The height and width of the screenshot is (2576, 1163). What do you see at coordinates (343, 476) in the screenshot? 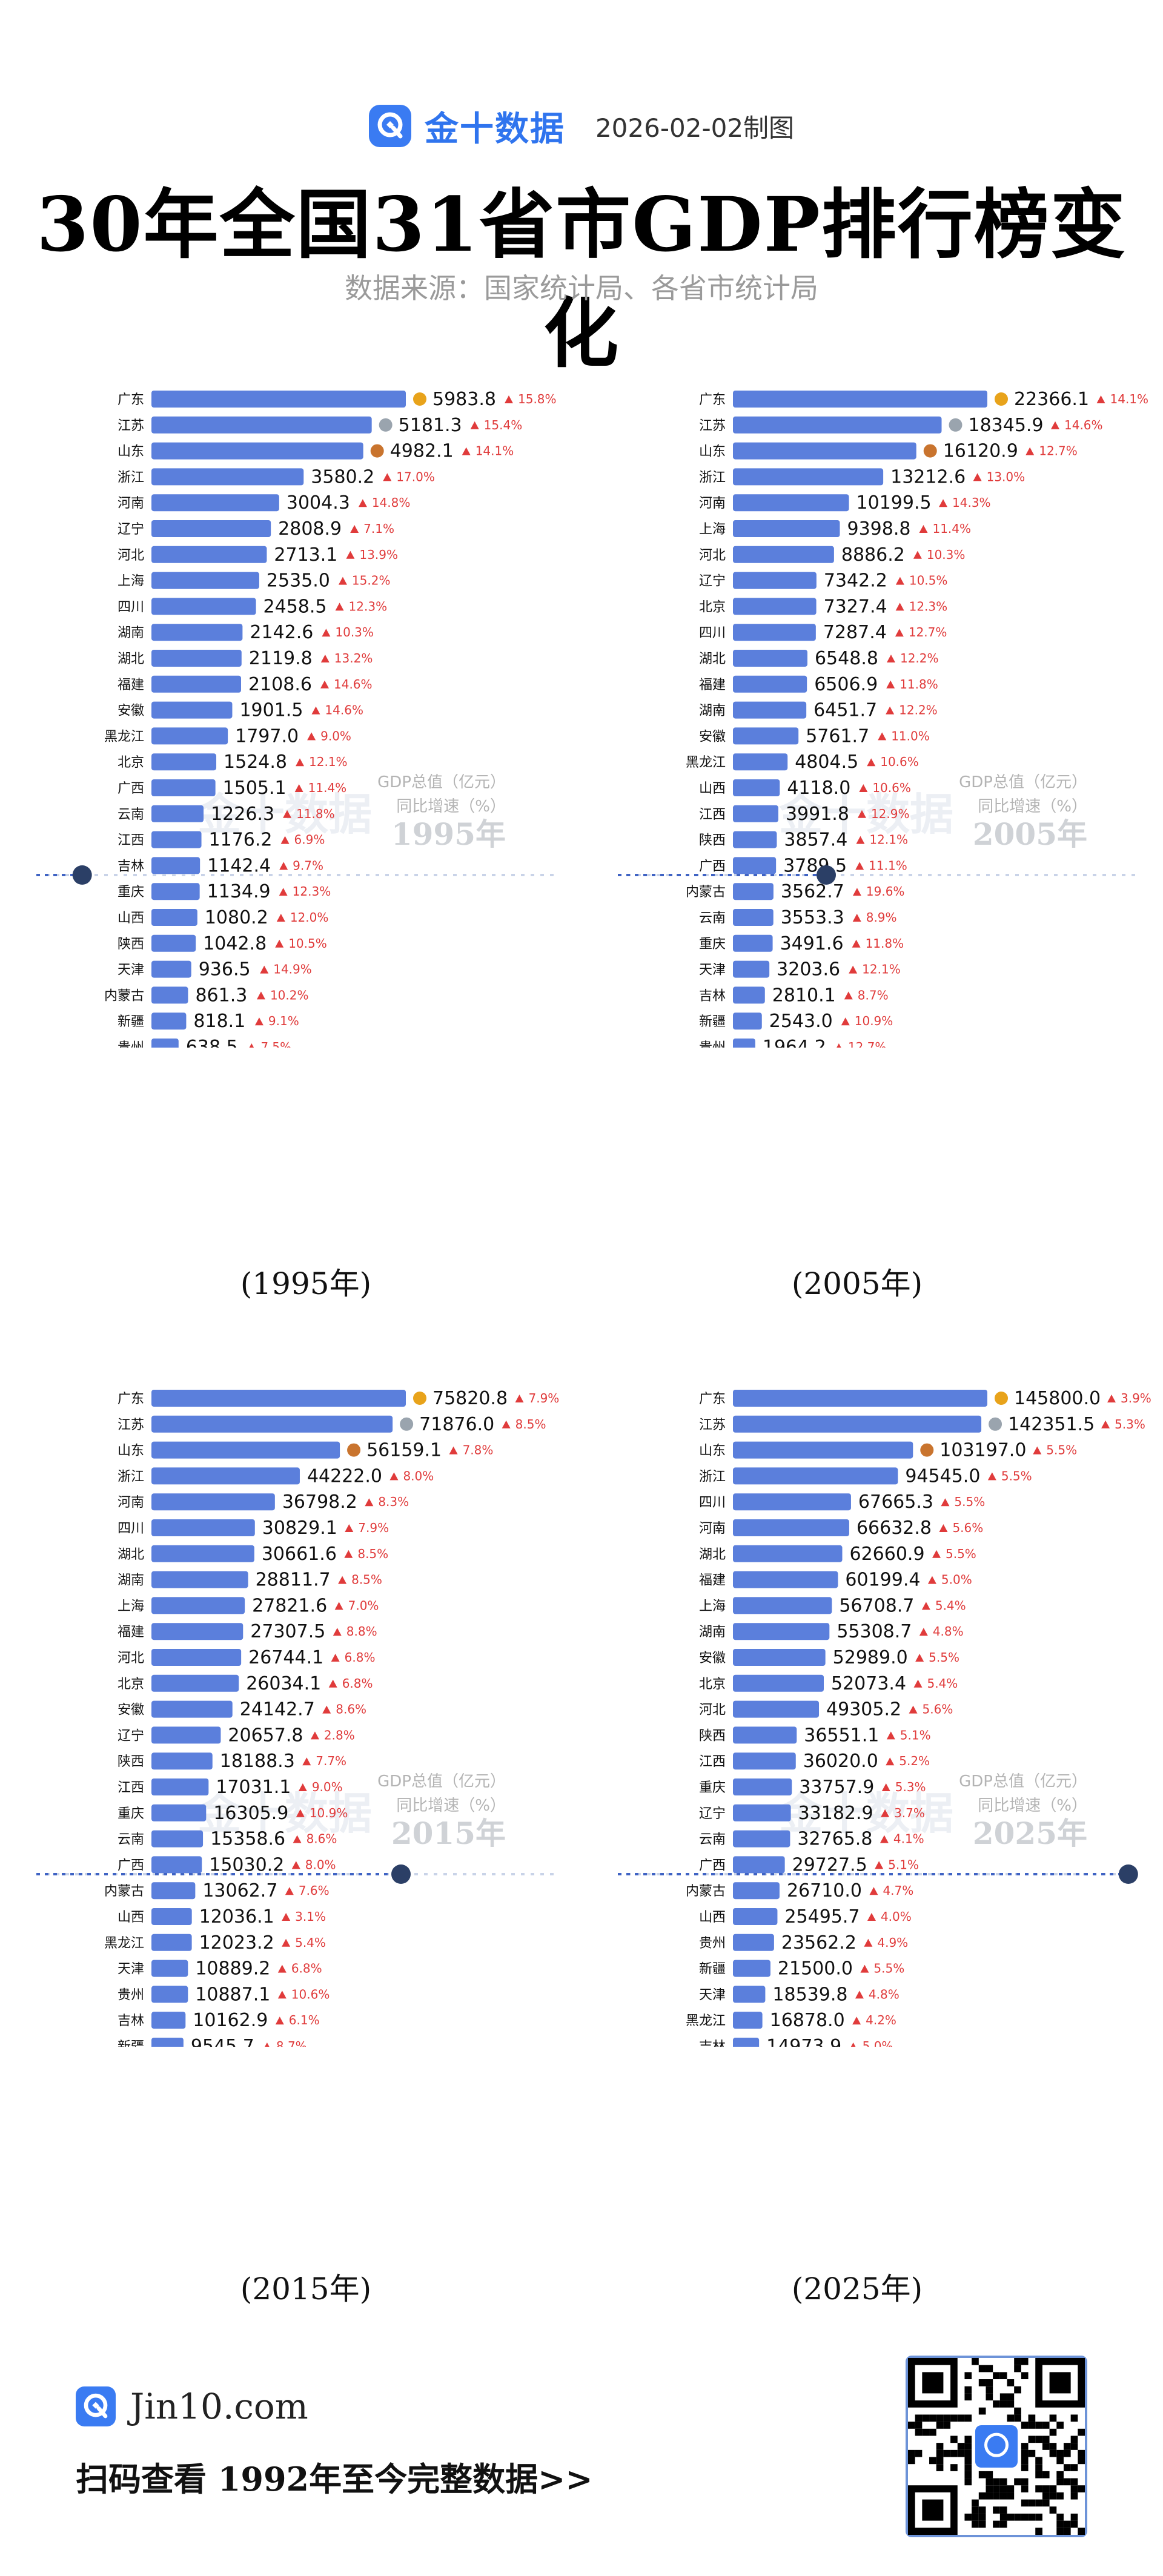
I see `value-label: 3580.2` at bounding box center [343, 476].